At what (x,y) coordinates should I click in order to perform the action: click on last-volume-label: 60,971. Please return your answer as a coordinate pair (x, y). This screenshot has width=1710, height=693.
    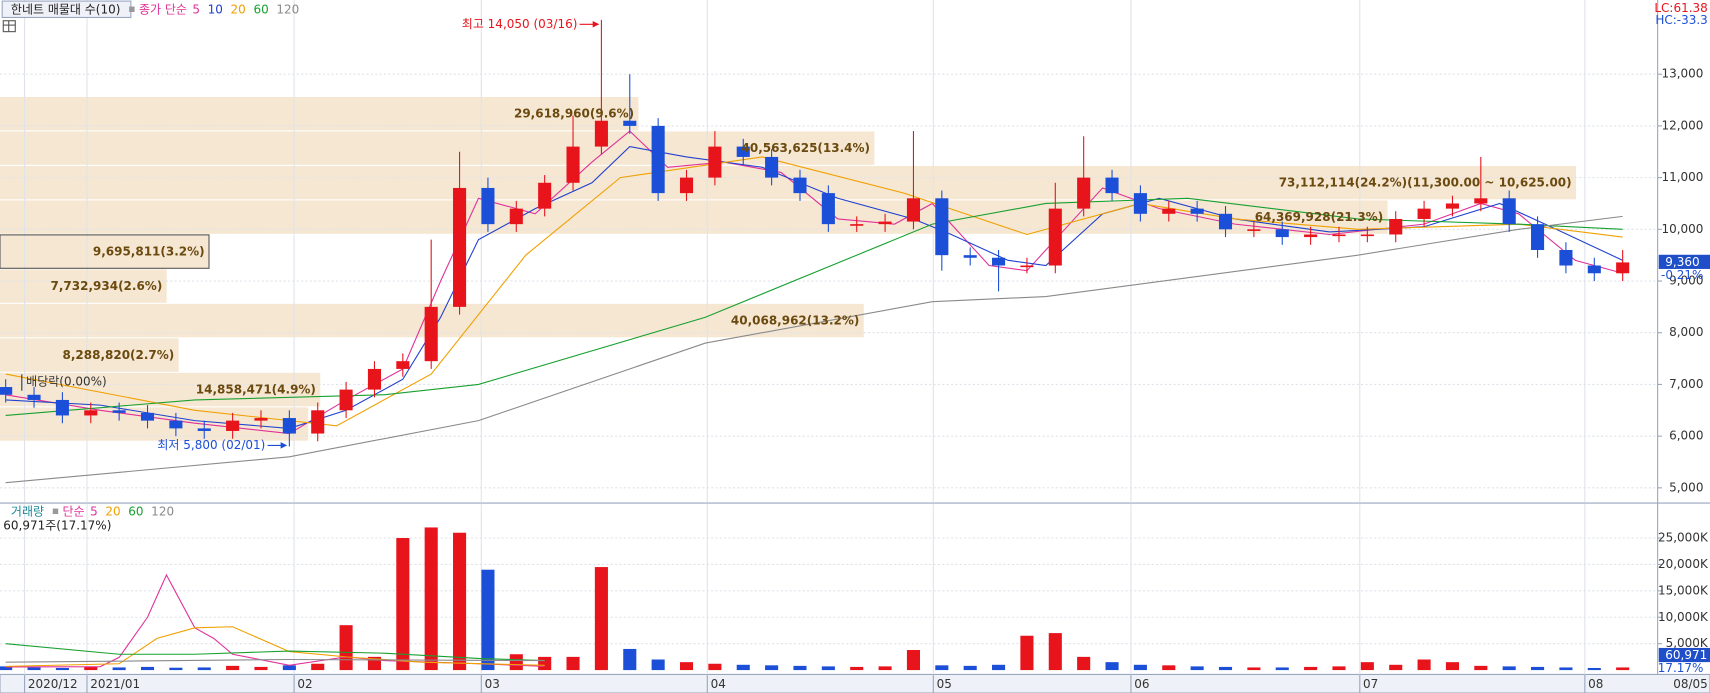
    Looking at the image, I should click on (1686, 655).